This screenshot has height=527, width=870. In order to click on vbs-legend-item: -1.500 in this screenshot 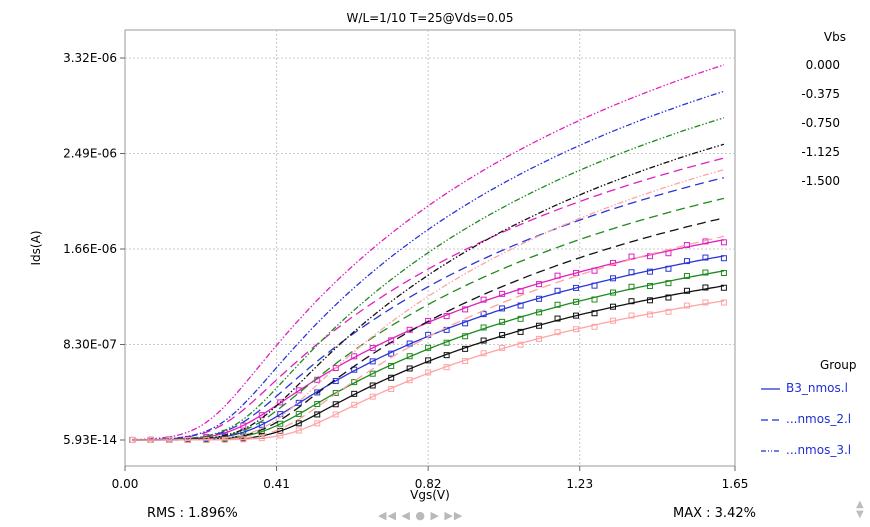, I will do `click(820, 181)`.